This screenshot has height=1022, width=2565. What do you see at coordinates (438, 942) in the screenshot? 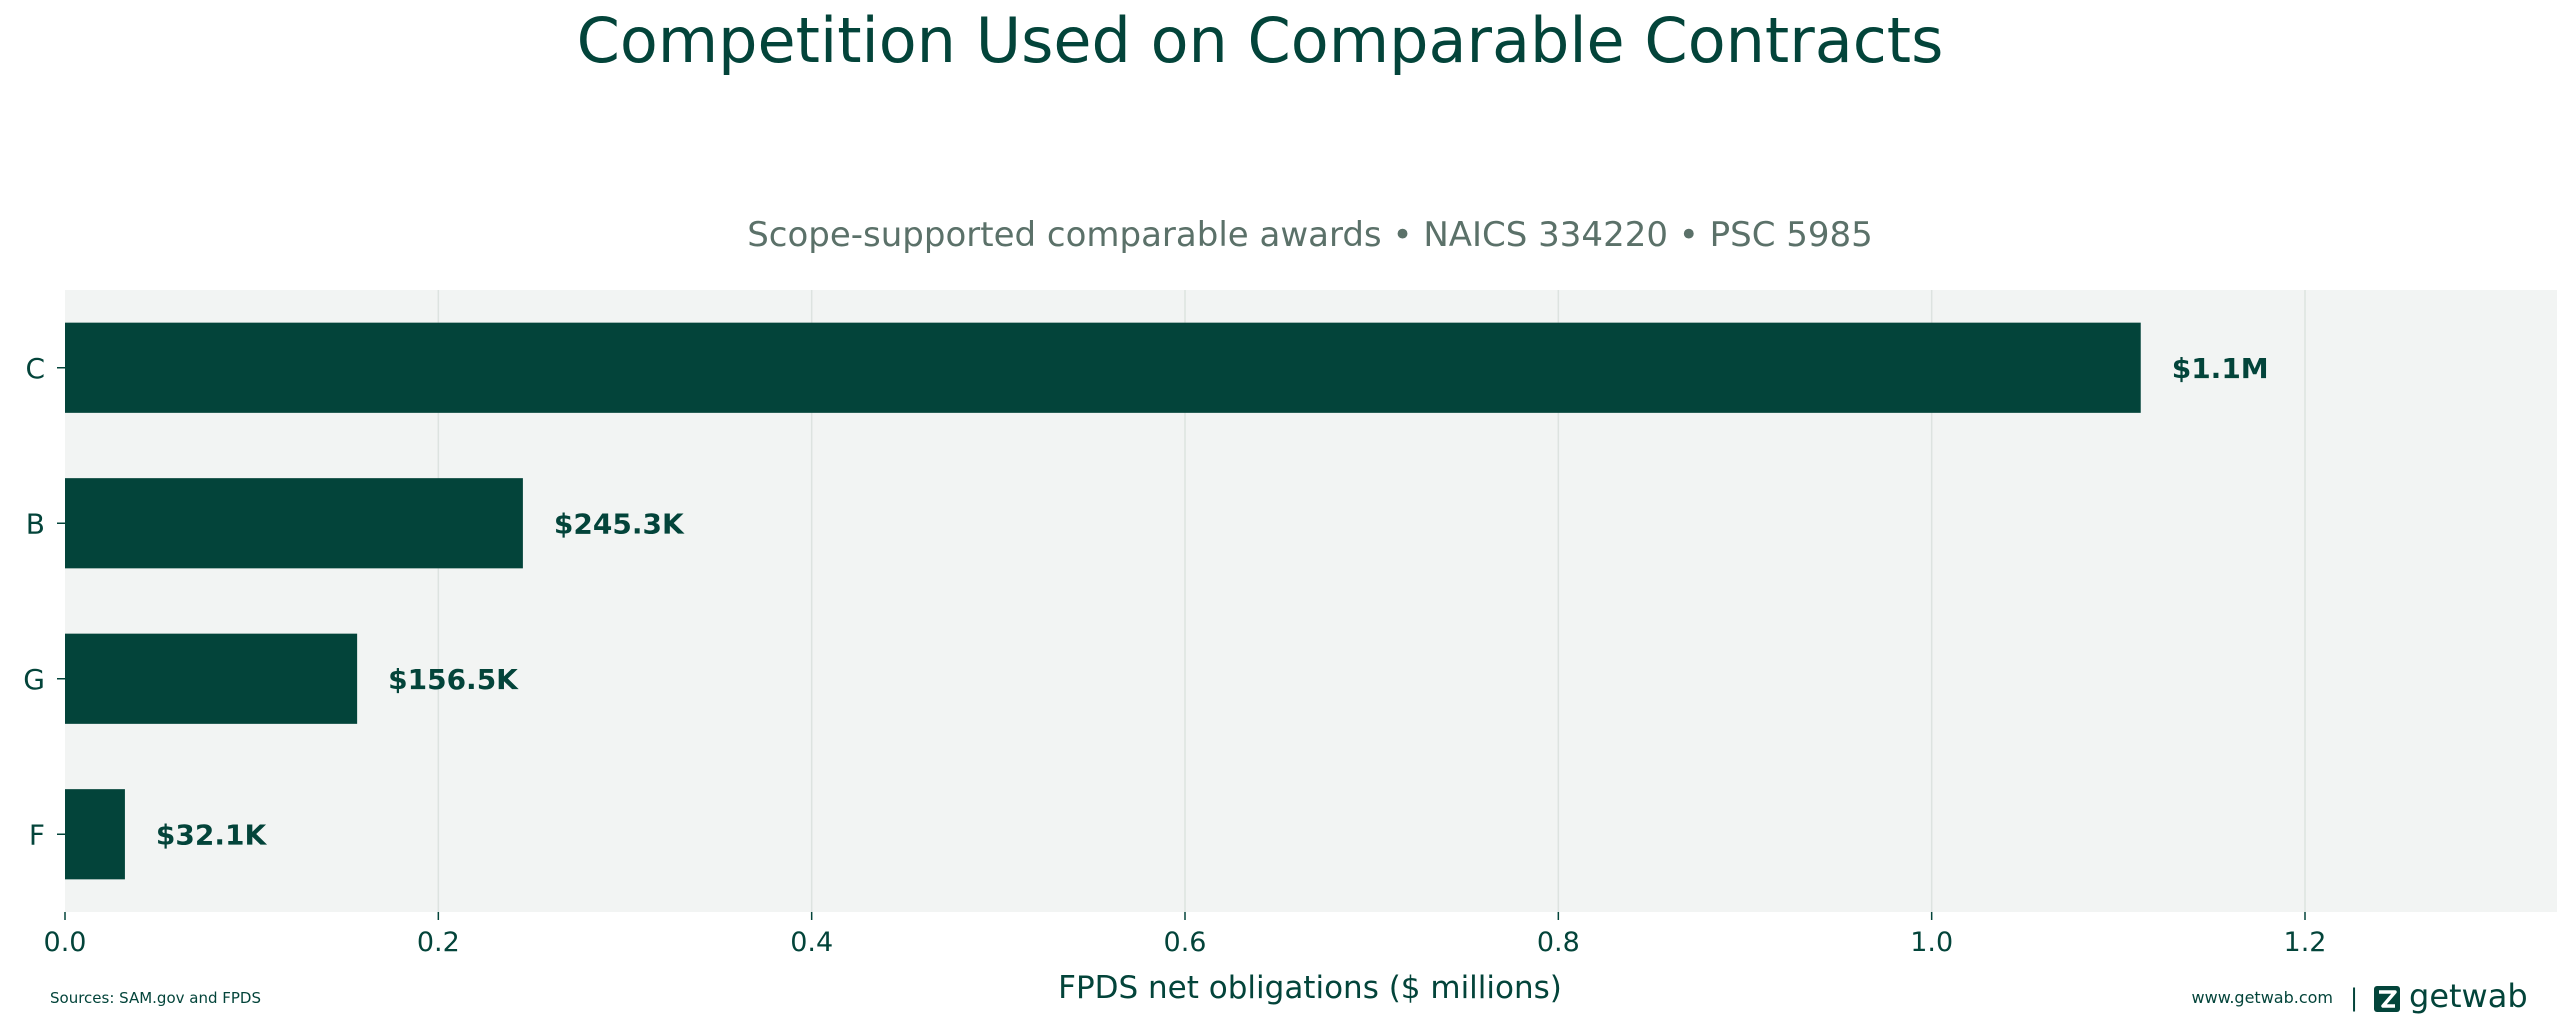
I see `x-tick-label: 0.2` at bounding box center [438, 942].